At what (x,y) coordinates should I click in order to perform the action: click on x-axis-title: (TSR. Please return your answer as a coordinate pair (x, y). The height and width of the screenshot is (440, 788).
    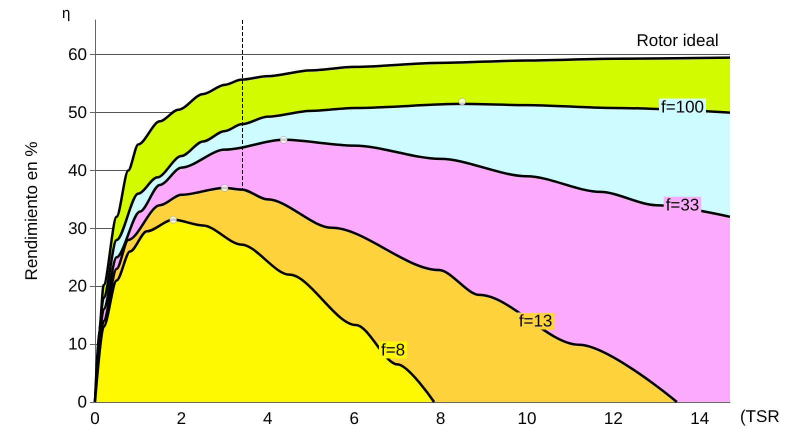
    Looking at the image, I should click on (760, 416).